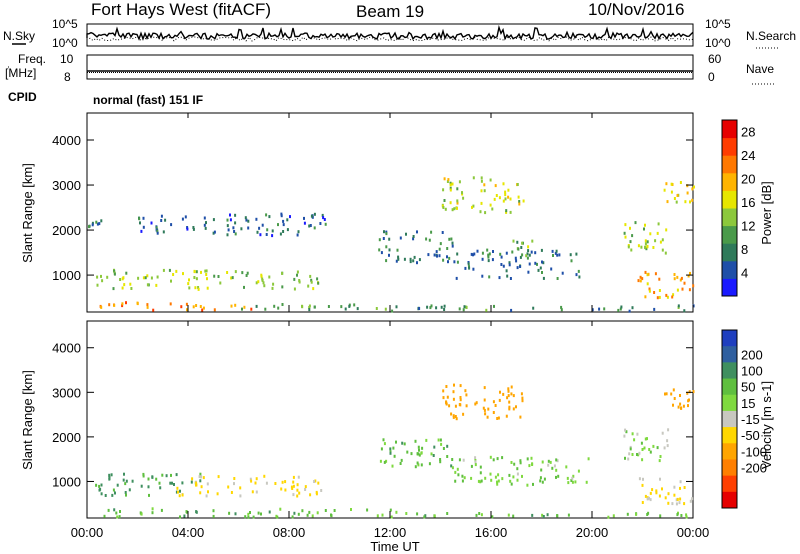 The image size is (800, 554). I want to click on y-tick-label: 1000, so click(66, 481).